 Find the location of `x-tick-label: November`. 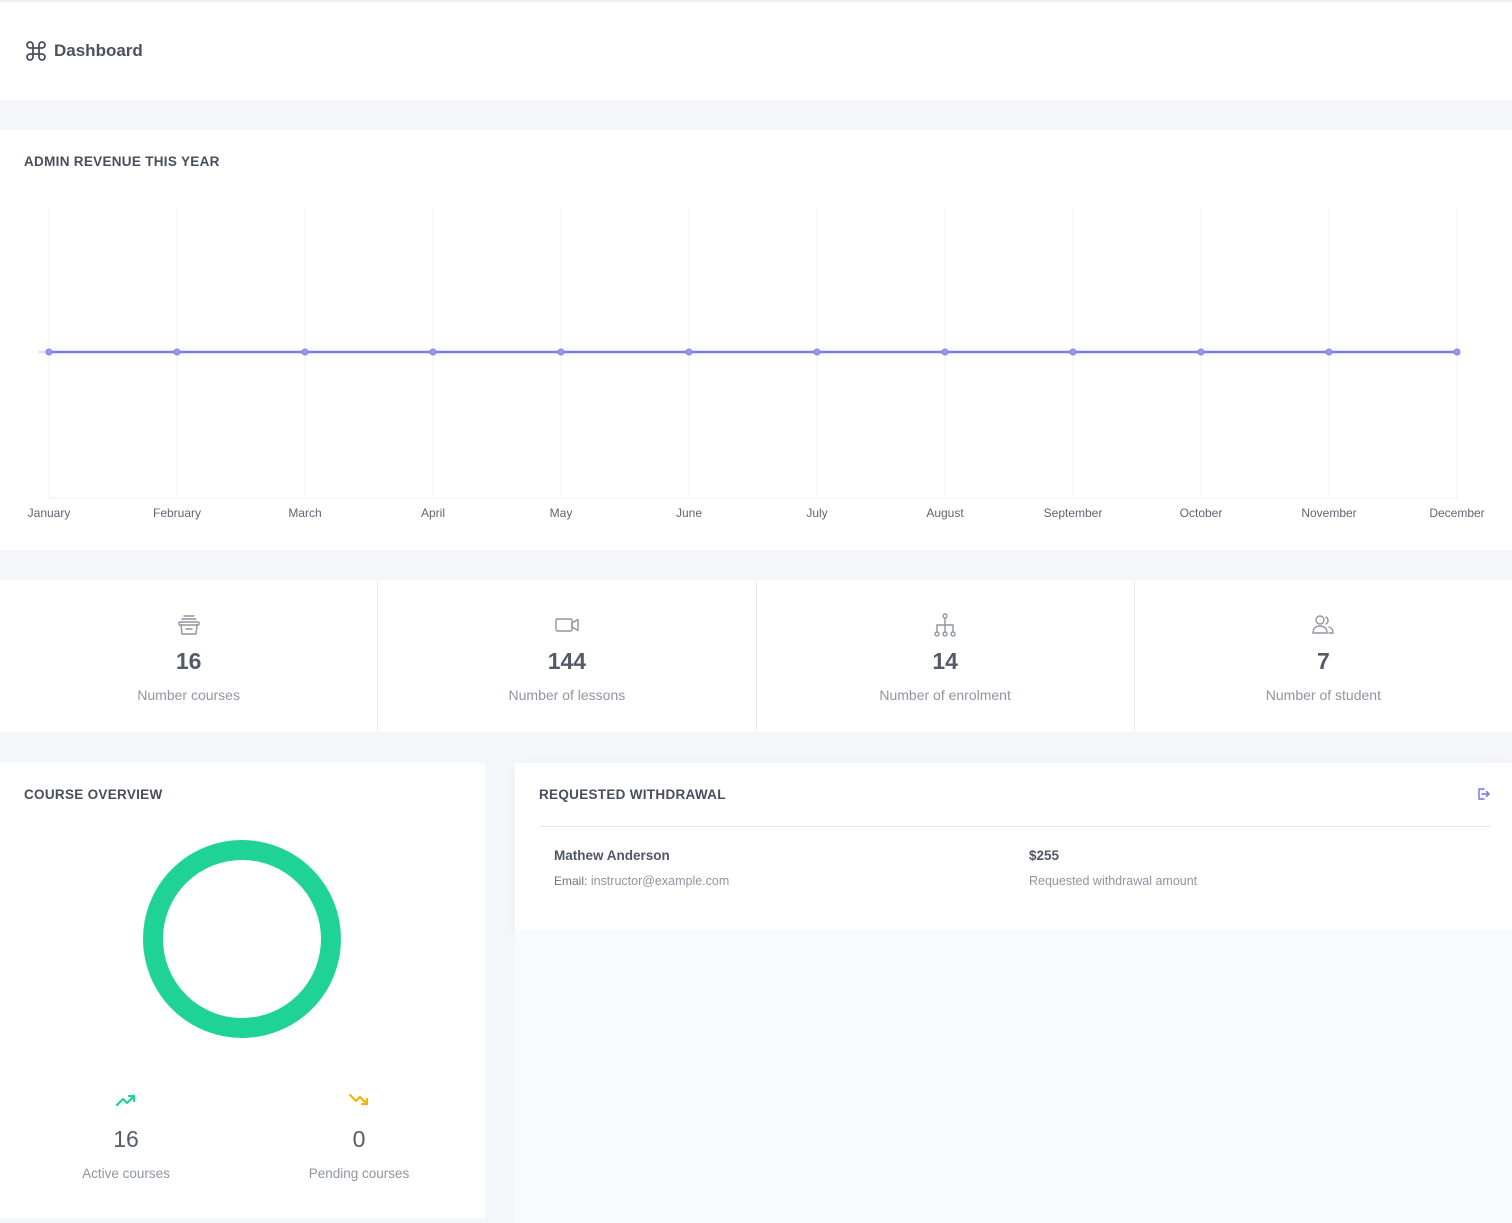

x-tick-label: November is located at coordinates (1328, 513).